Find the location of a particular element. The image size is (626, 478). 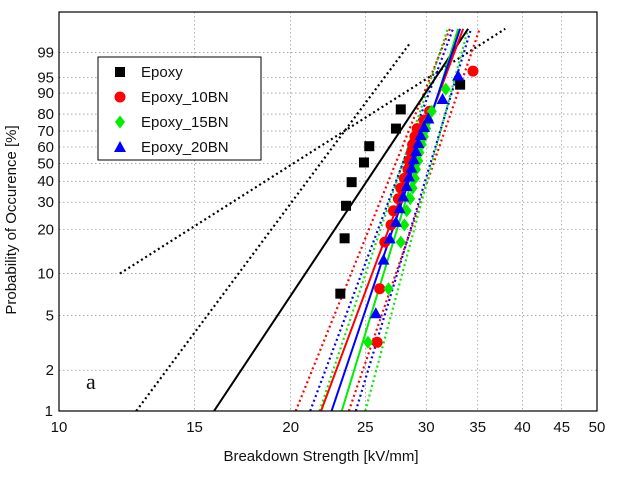

y-axis-label: Probability of Occurence [%] is located at coordinates (11, 219).